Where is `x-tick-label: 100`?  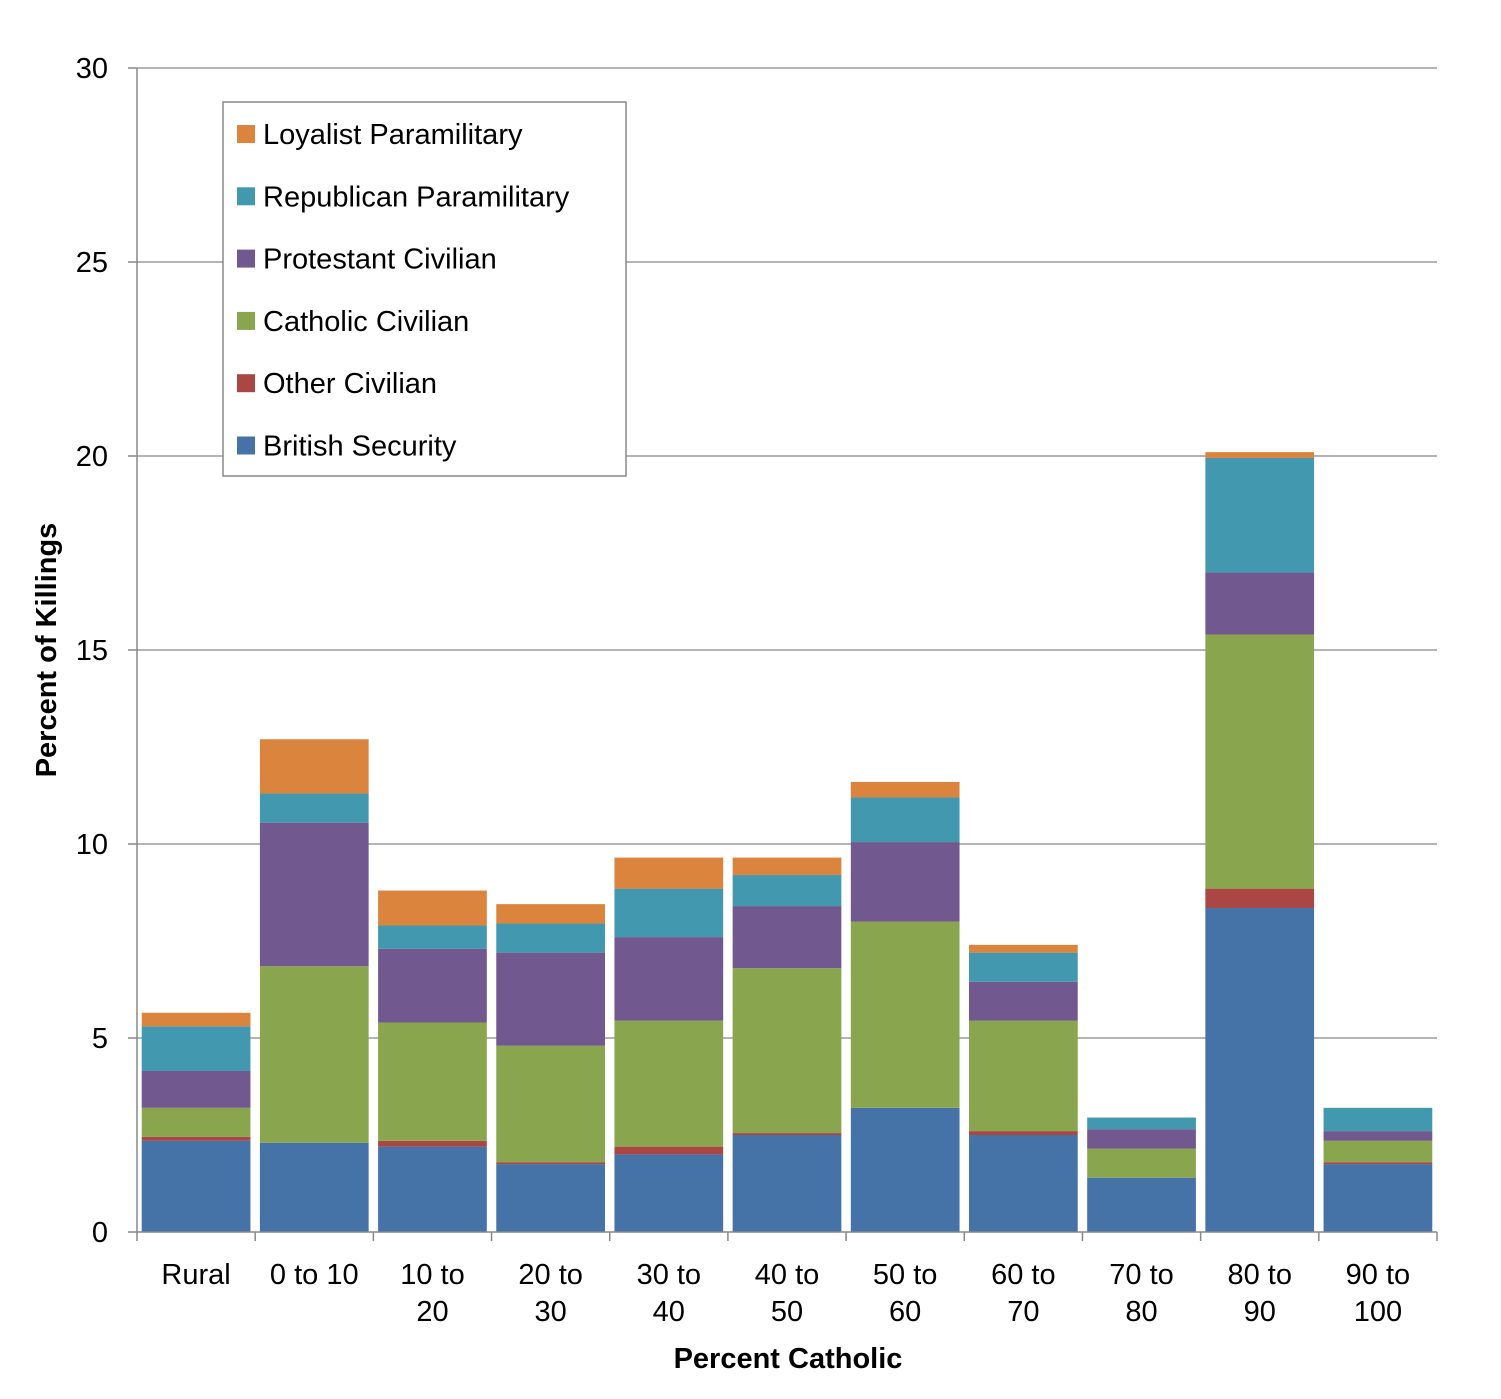
x-tick-label: 100 is located at coordinates (1378, 1312).